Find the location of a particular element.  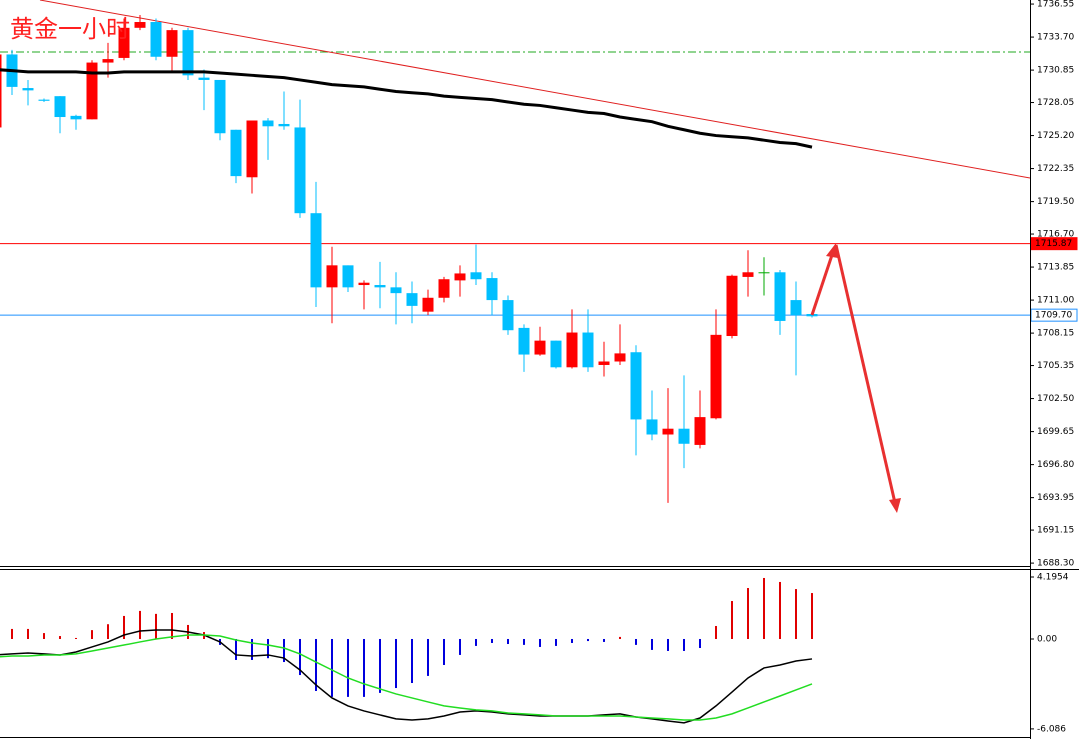

y-tick-label: 1708.15 is located at coordinates (1055, 334).